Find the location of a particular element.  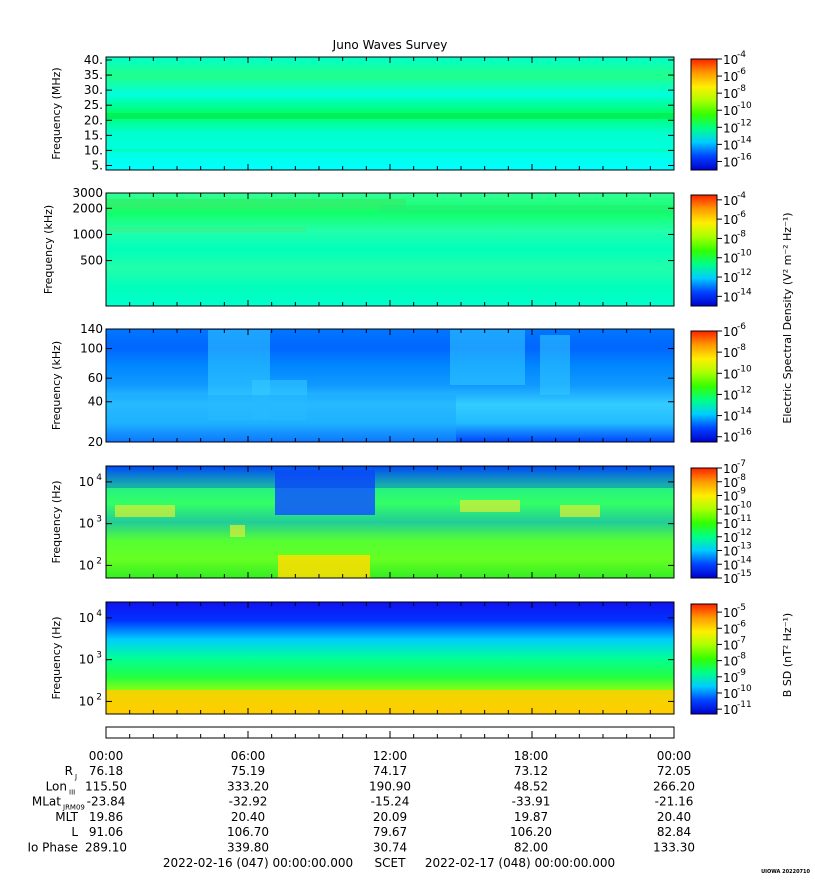

y-tick-label: 5. is located at coordinates (97, 165).